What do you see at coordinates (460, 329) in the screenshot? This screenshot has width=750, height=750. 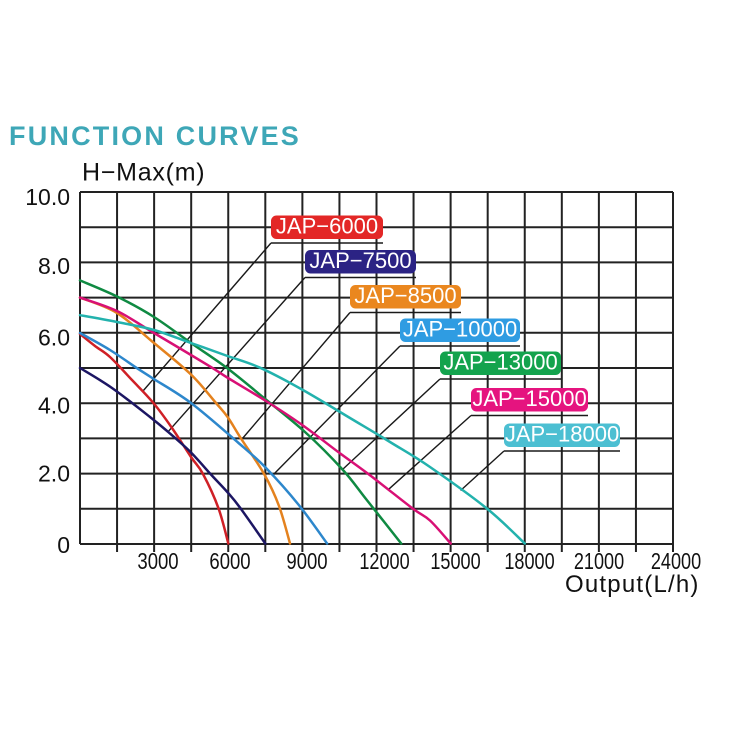 I see `svg-text: JAP−10000` at bounding box center [460, 329].